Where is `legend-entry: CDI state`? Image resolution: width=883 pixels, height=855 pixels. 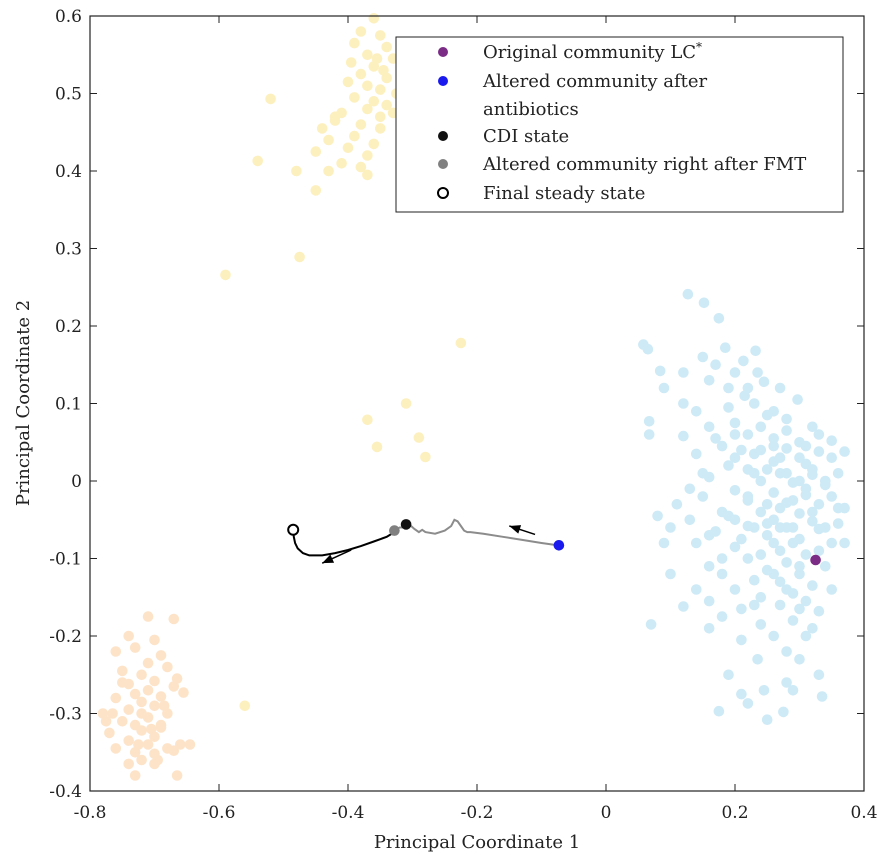
legend-entry: CDI state is located at coordinates (503, 136).